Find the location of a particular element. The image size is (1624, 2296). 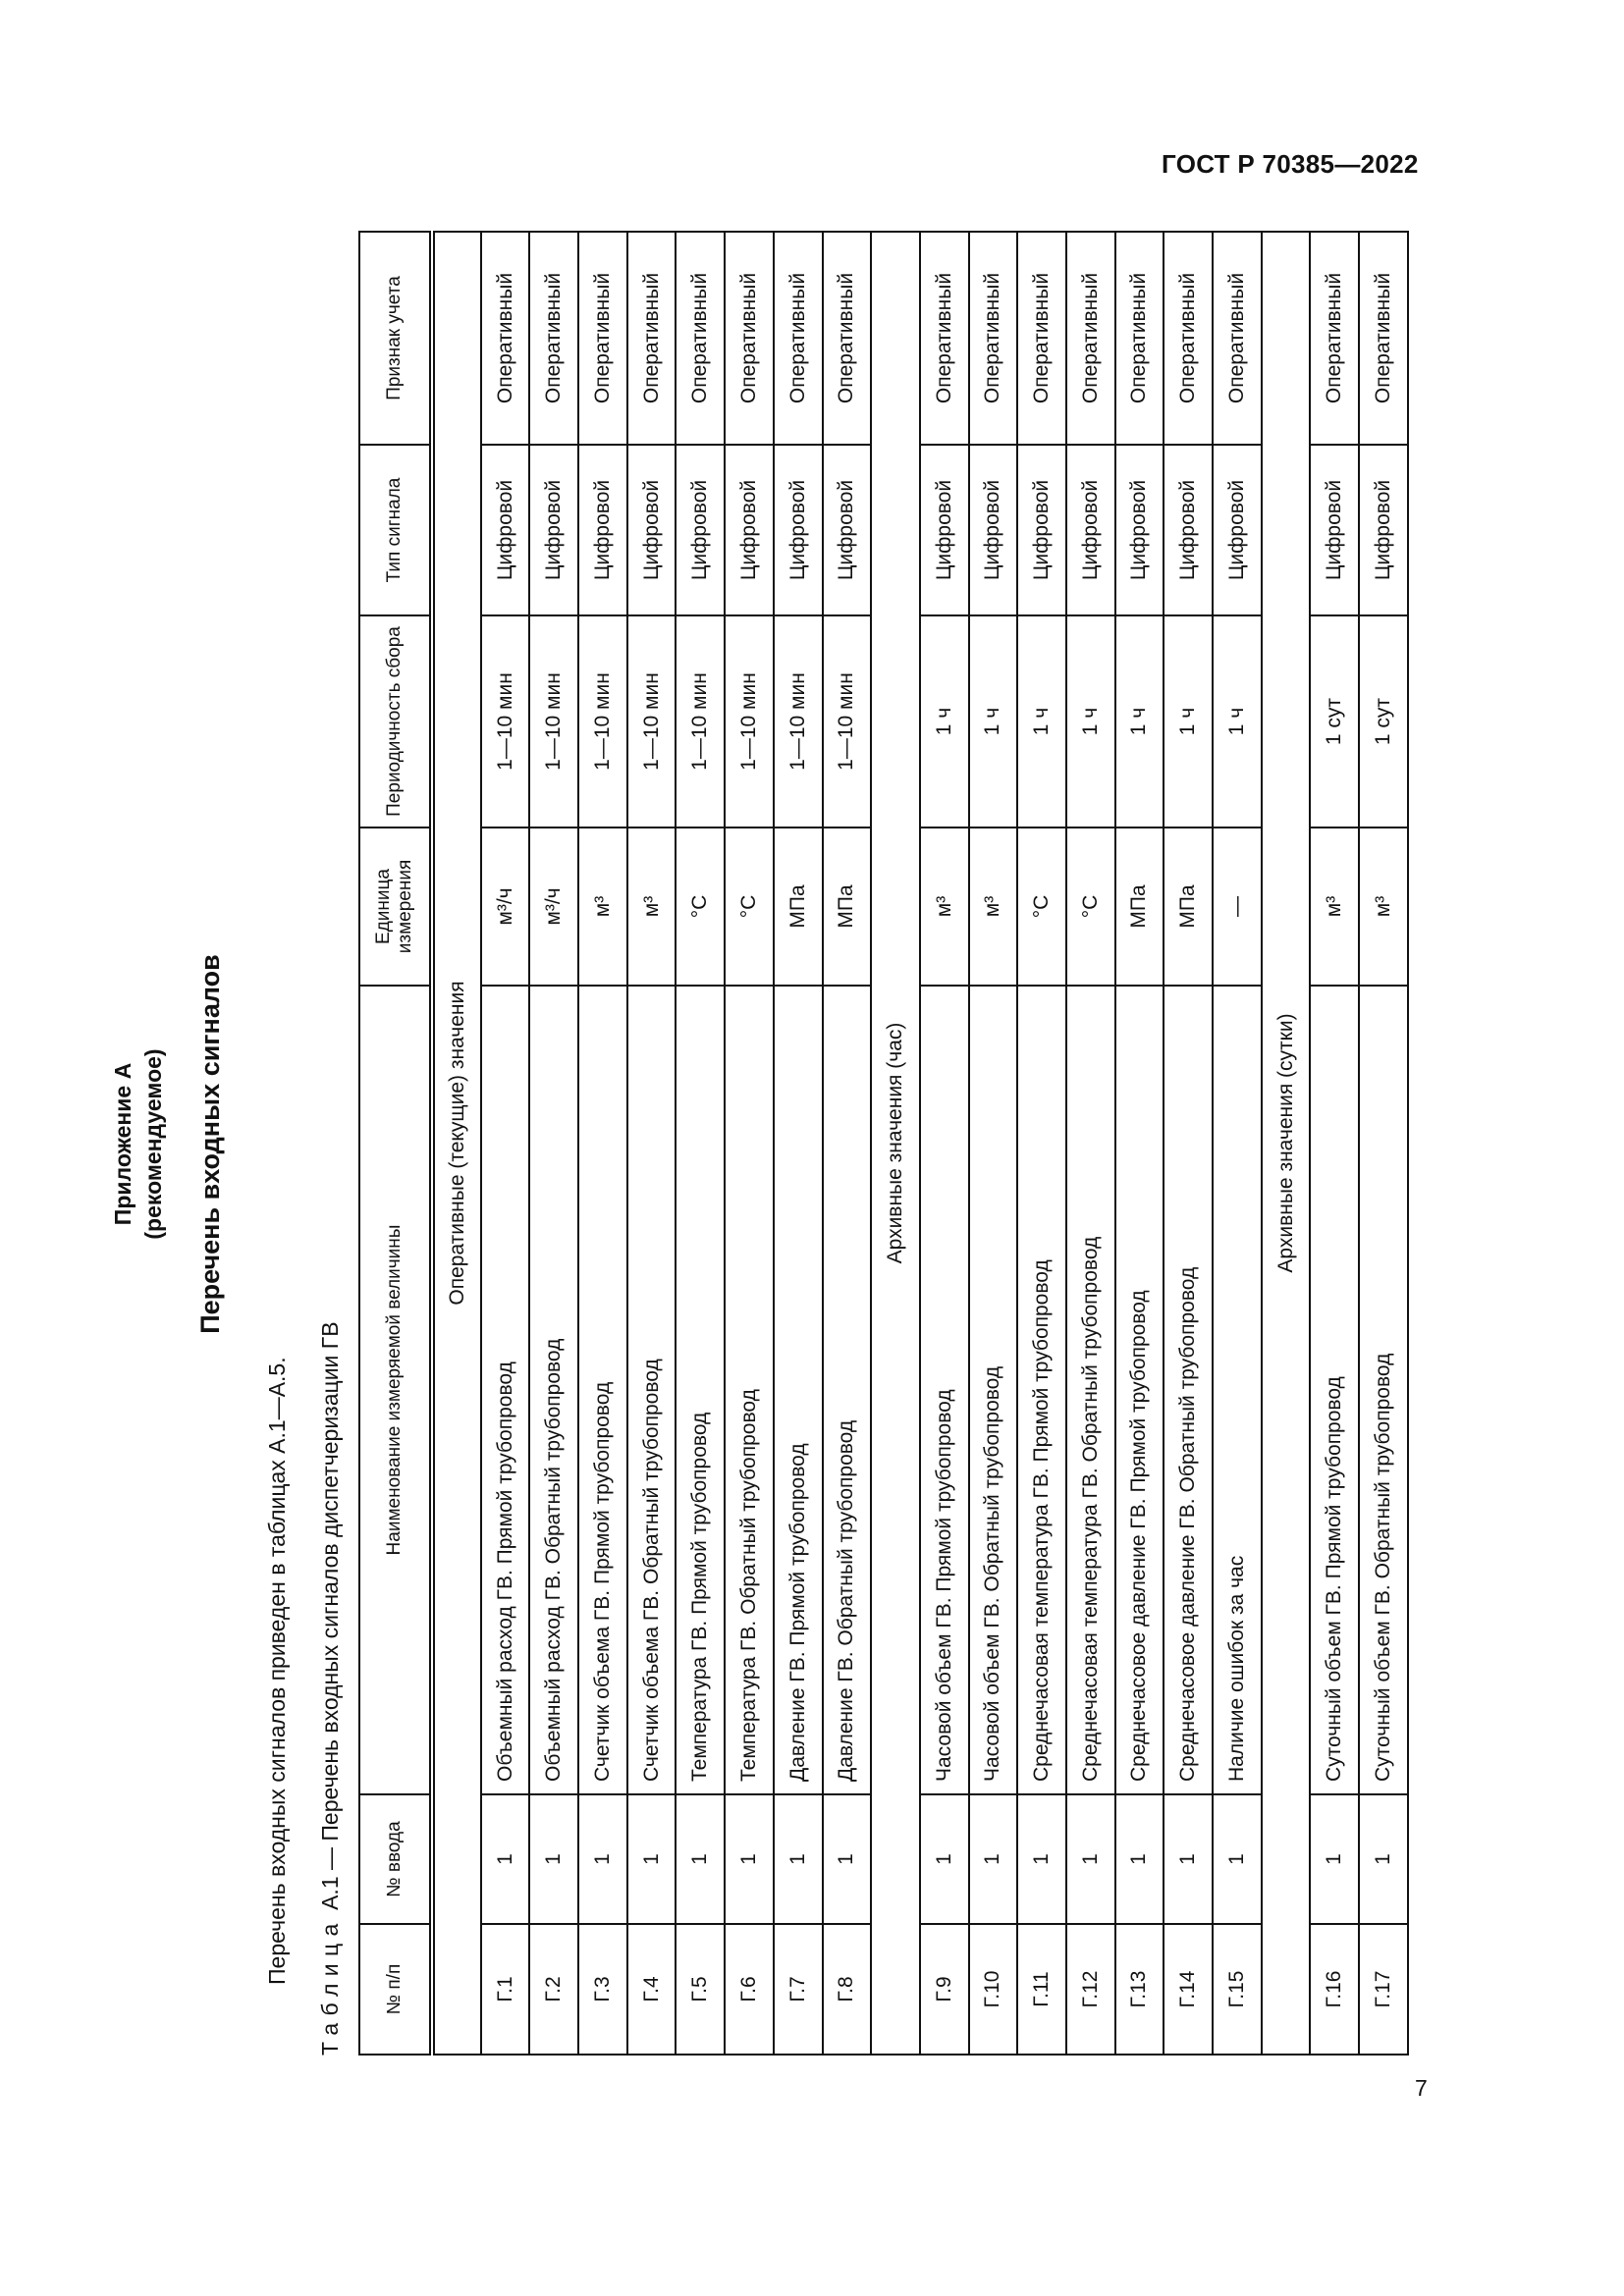

section-title: Архивные значения (час) is located at coordinates (895, 1143).